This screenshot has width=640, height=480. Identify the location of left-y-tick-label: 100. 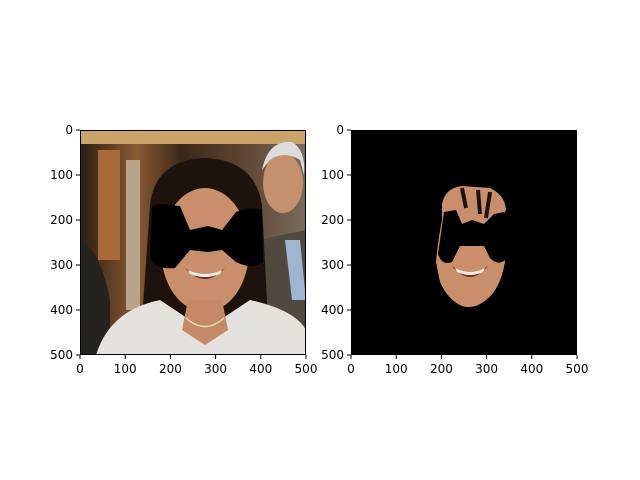
(61, 175).